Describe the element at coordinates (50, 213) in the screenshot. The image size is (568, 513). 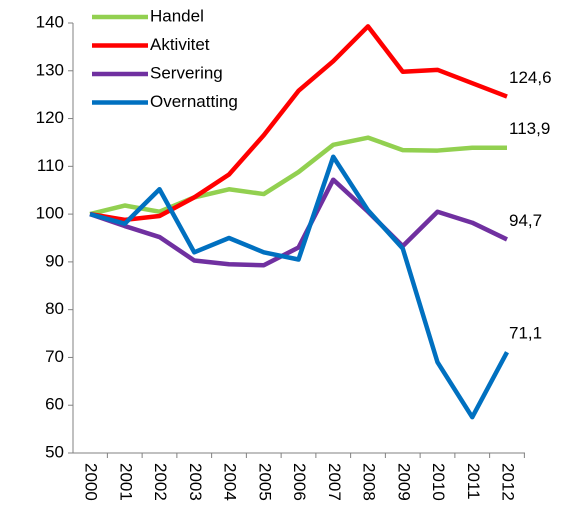
I see `y-tick-label: 100` at that location.